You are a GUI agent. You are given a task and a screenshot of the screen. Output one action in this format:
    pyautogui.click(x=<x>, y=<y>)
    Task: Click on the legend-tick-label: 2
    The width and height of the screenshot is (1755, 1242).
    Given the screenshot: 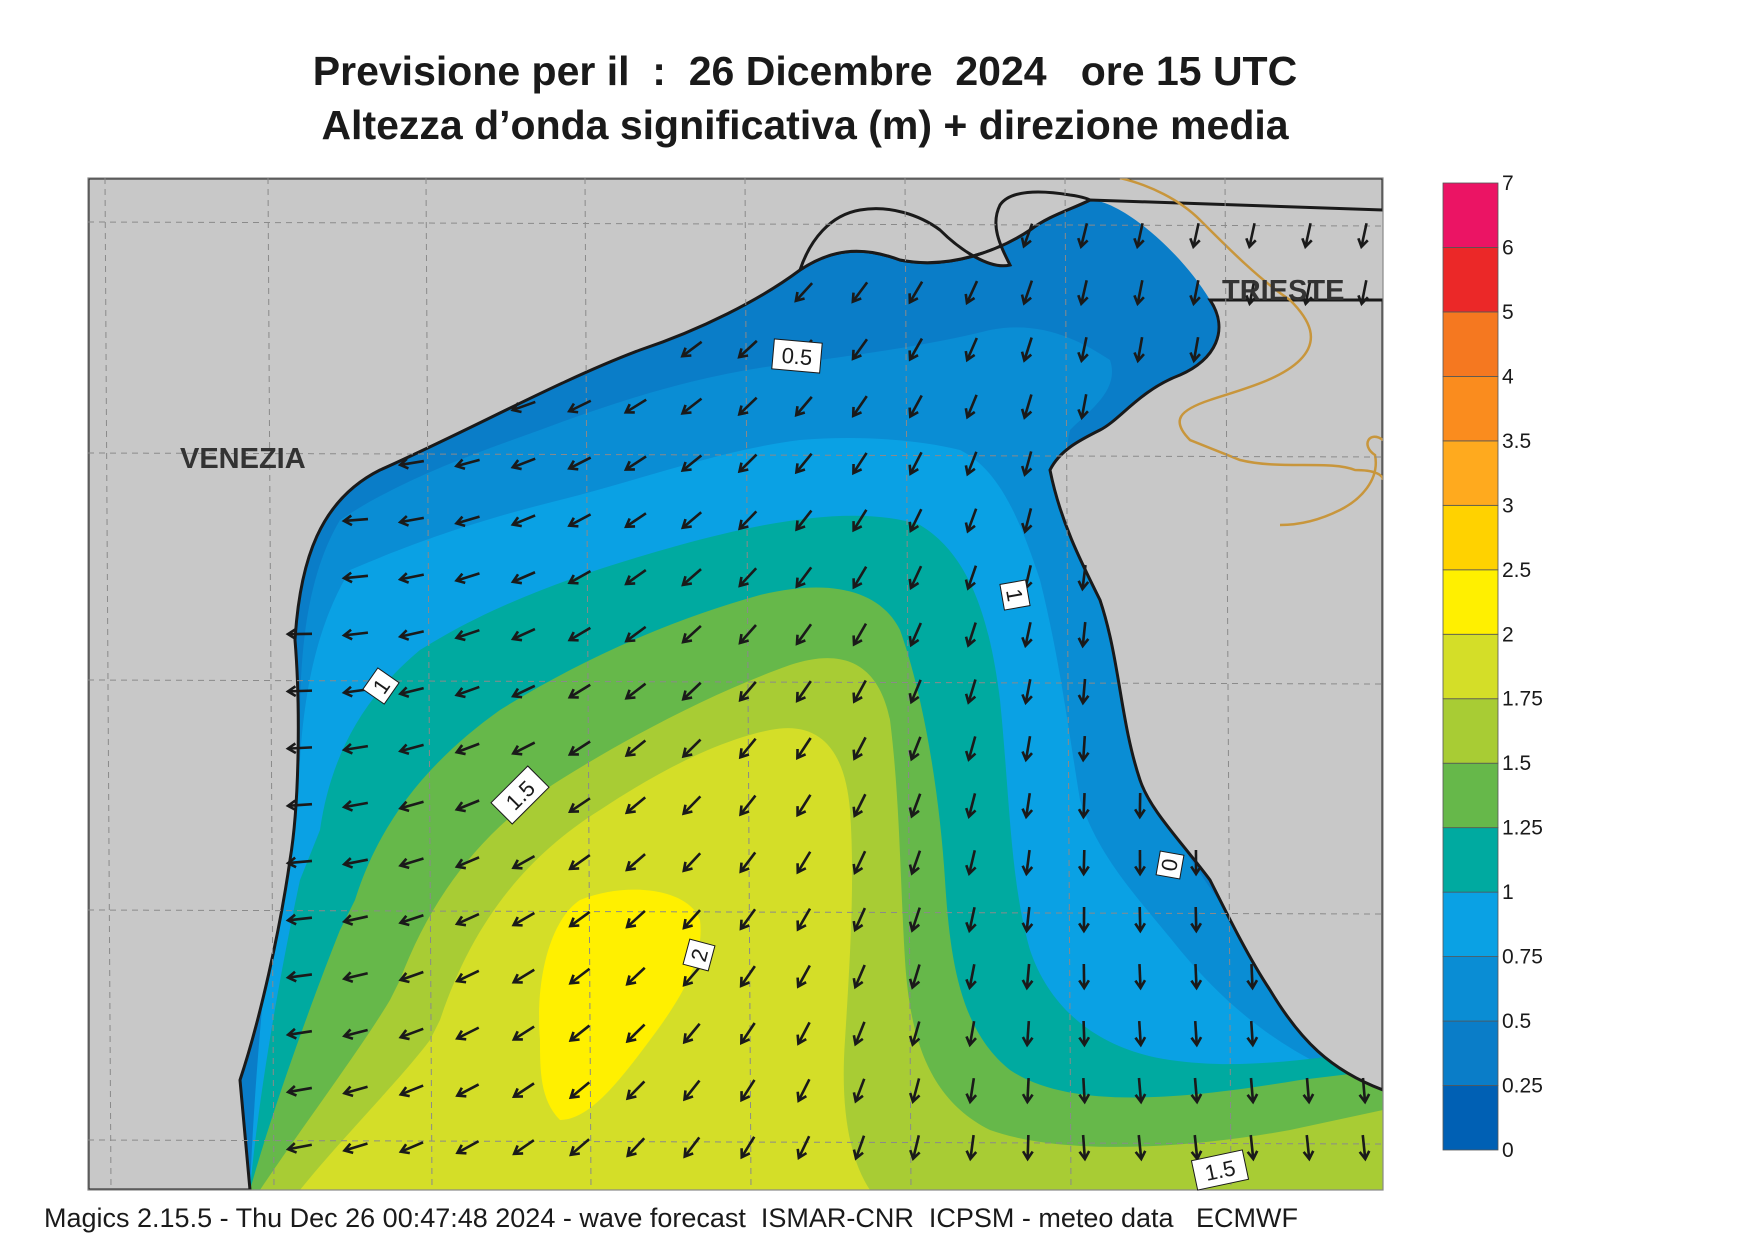 What is the action you would take?
    pyautogui.click(x=1508, y=634)
    